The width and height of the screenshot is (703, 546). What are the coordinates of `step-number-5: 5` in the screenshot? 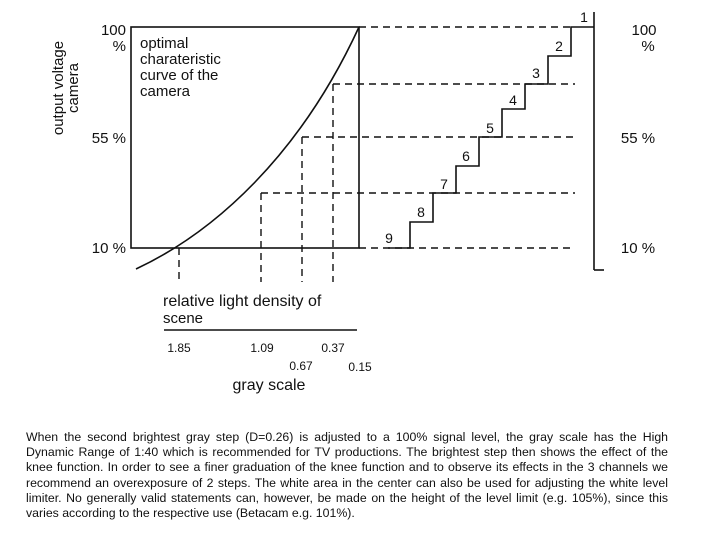 It's located at (490, 128).